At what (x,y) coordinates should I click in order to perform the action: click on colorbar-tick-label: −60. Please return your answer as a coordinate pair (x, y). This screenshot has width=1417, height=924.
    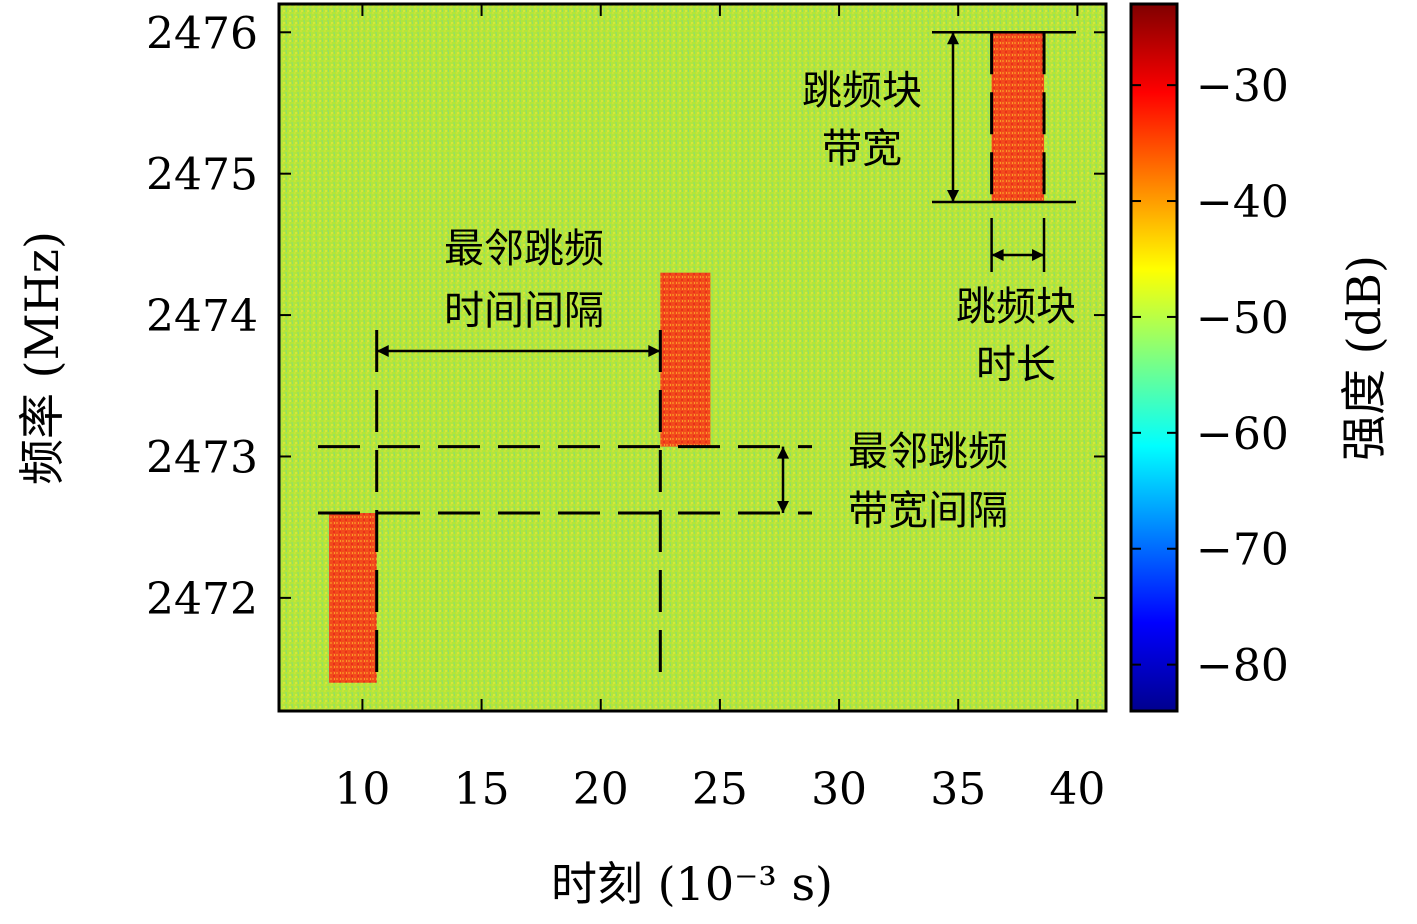
    Looking at the image, I should click on (1242, 434).